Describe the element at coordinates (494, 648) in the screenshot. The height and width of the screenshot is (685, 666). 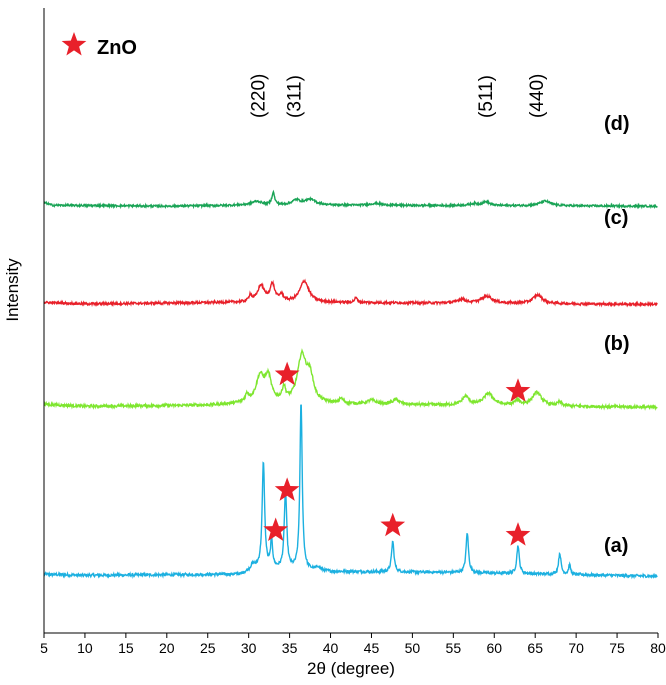
I see `x-tick-label-60: 60` at that location.